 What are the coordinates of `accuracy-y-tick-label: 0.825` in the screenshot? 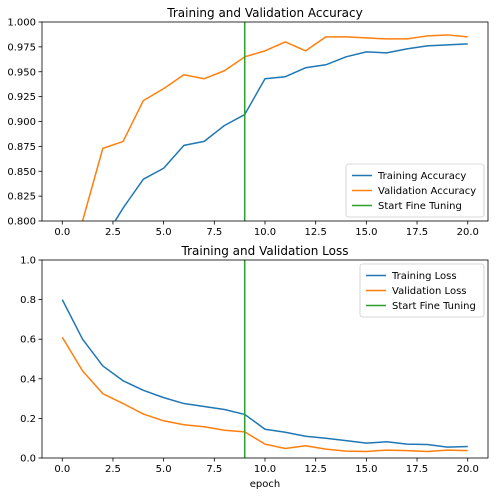 It's located at (21, 197).